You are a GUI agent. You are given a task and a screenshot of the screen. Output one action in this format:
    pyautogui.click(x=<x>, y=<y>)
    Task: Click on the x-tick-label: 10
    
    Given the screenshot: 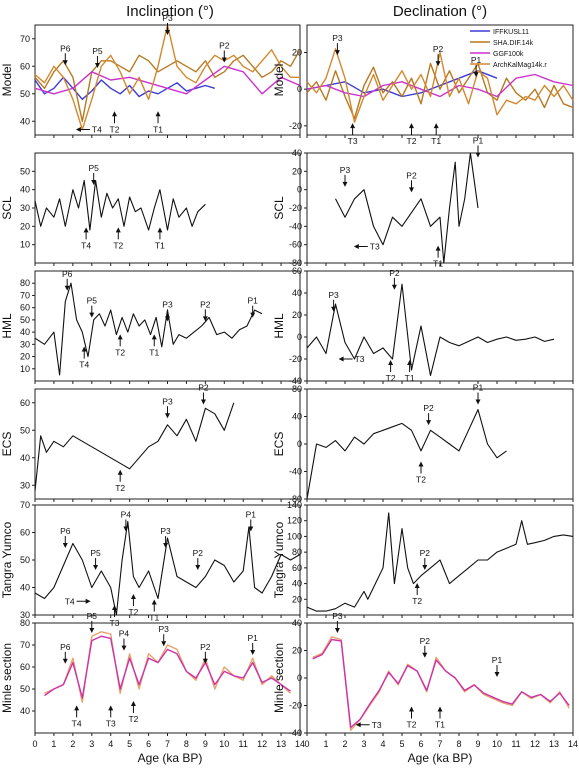 What is the action you would take?
    pyautogui.click(x=224, y=744)
    